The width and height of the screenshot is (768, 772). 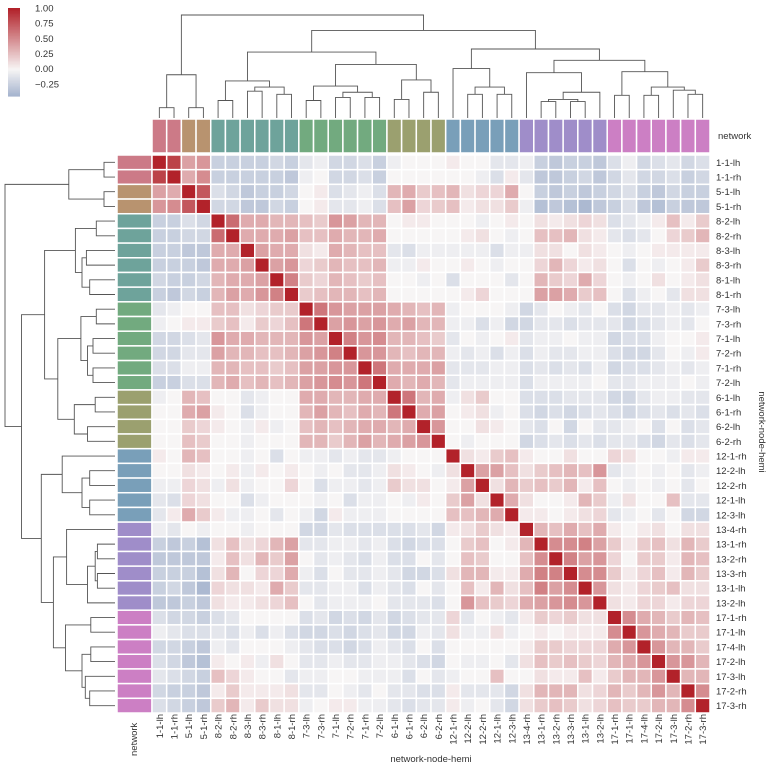 What do you see at coordinates (44, 24) in the screenshot?
I see `colorbar-tick-label: 0.75` at bounding box center [44, 24].